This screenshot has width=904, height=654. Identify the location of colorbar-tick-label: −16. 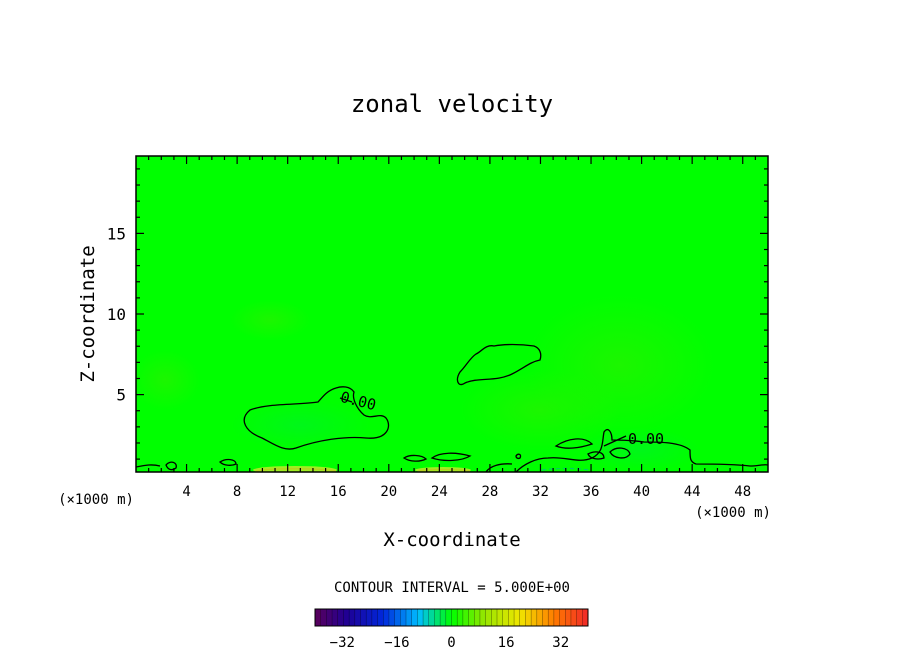
(396, 643).